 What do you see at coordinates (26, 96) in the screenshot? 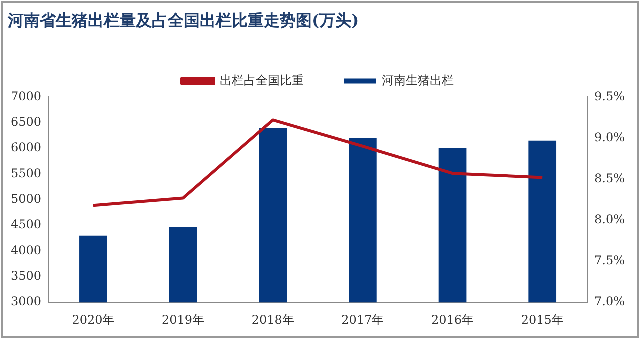
I see `y-tick-label: 7000` at bounding box center [26, 96].